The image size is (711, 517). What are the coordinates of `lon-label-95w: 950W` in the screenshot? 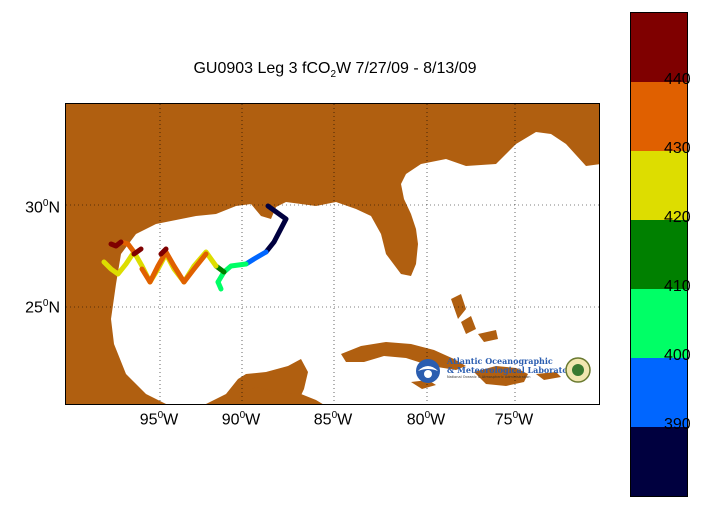 It's located at (159, 419).